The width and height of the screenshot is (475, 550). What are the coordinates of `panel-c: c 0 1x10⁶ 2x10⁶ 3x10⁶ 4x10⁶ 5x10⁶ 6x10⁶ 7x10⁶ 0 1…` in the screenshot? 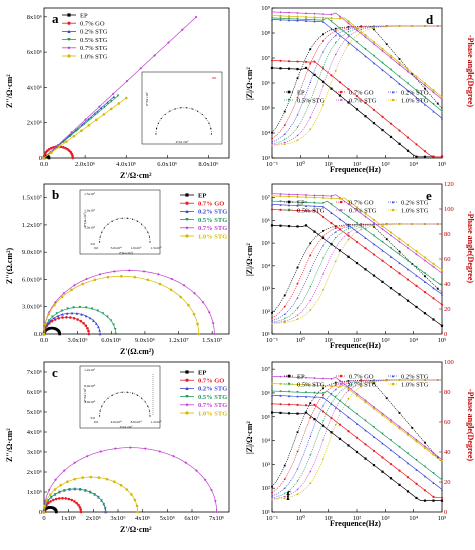 It's located at (117, 447).